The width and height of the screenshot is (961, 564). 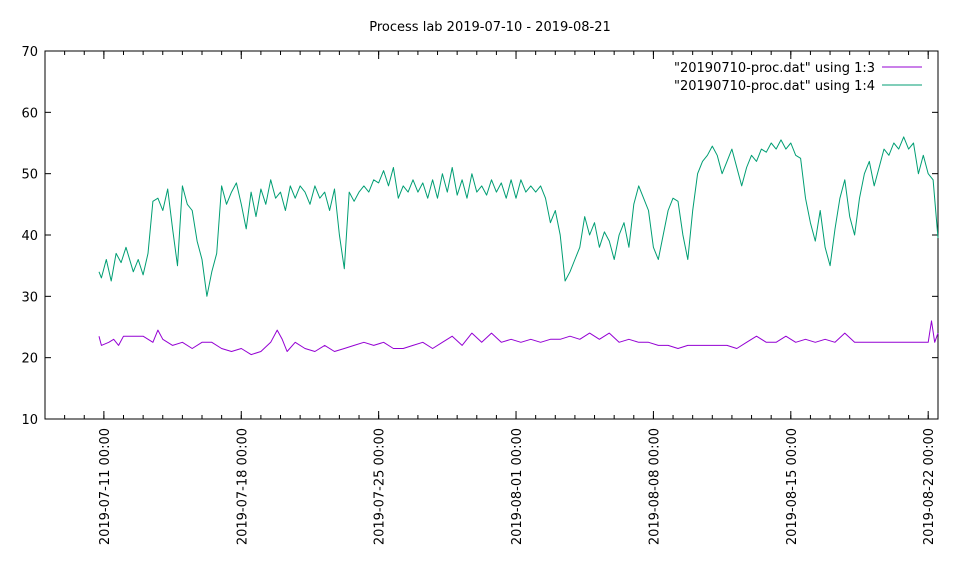 I want to click on x-tick-label: 2019-08-01 00:00, so click(x=517, y=486).